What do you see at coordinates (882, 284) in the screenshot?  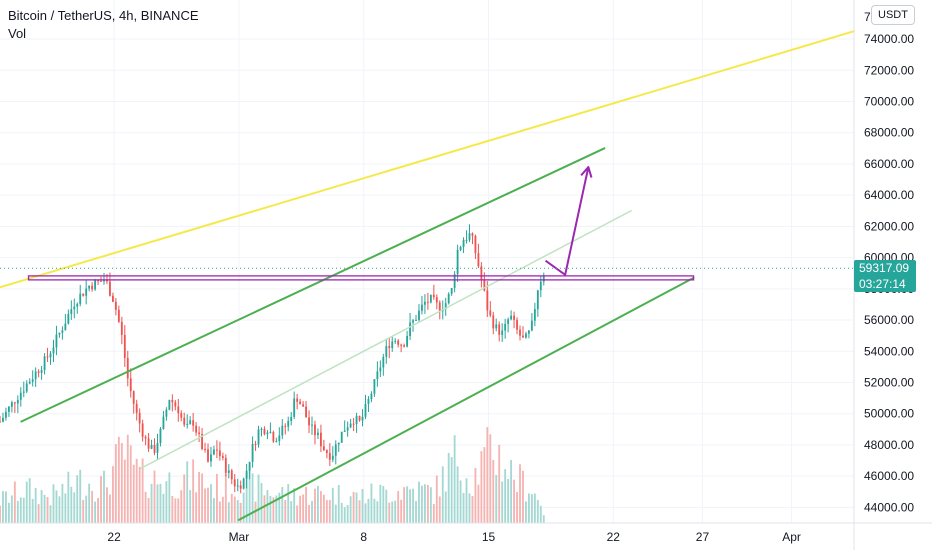 I see `bar-countdown: 03:27:14` at bounding box center [882, 284].